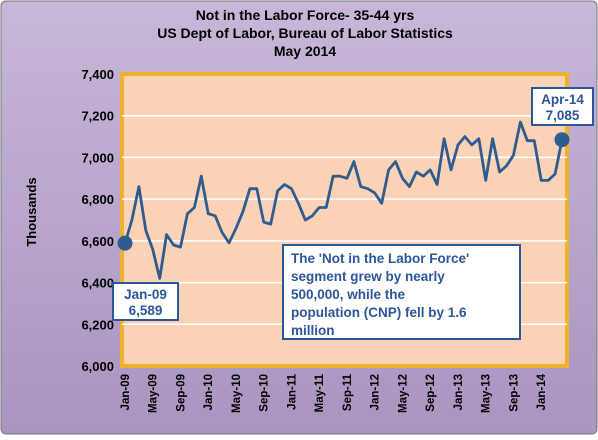 The width and height of the screenshot is (598, 440). Describe the element at coordinates (97, 241) in the screenshot. I see `y-tick-label: 6,600` at that location.